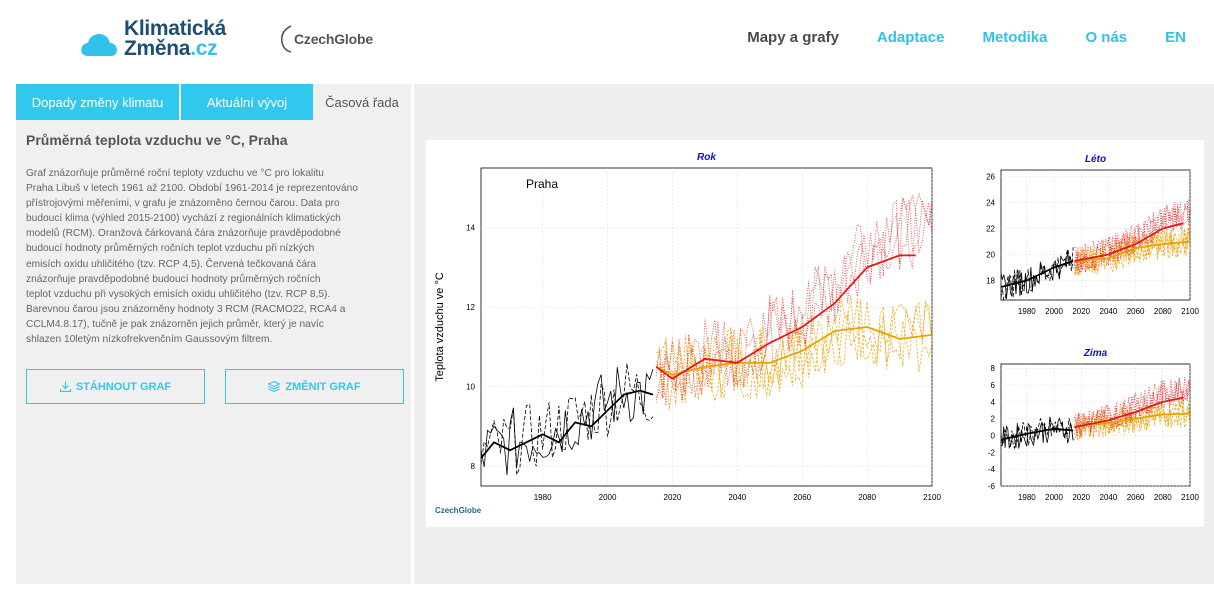 Image resolution: width=1214 pixels, height=601 pixels. Describe the element at coordinates (706, 157) in the screenshot. I see `chart-title: Rok` at that location.